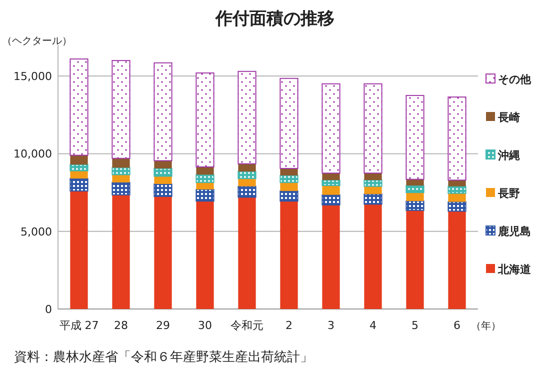 The width and height of the screenshot is (550, 371). I want to click on y-tick-label: 0, so click(48, 309).